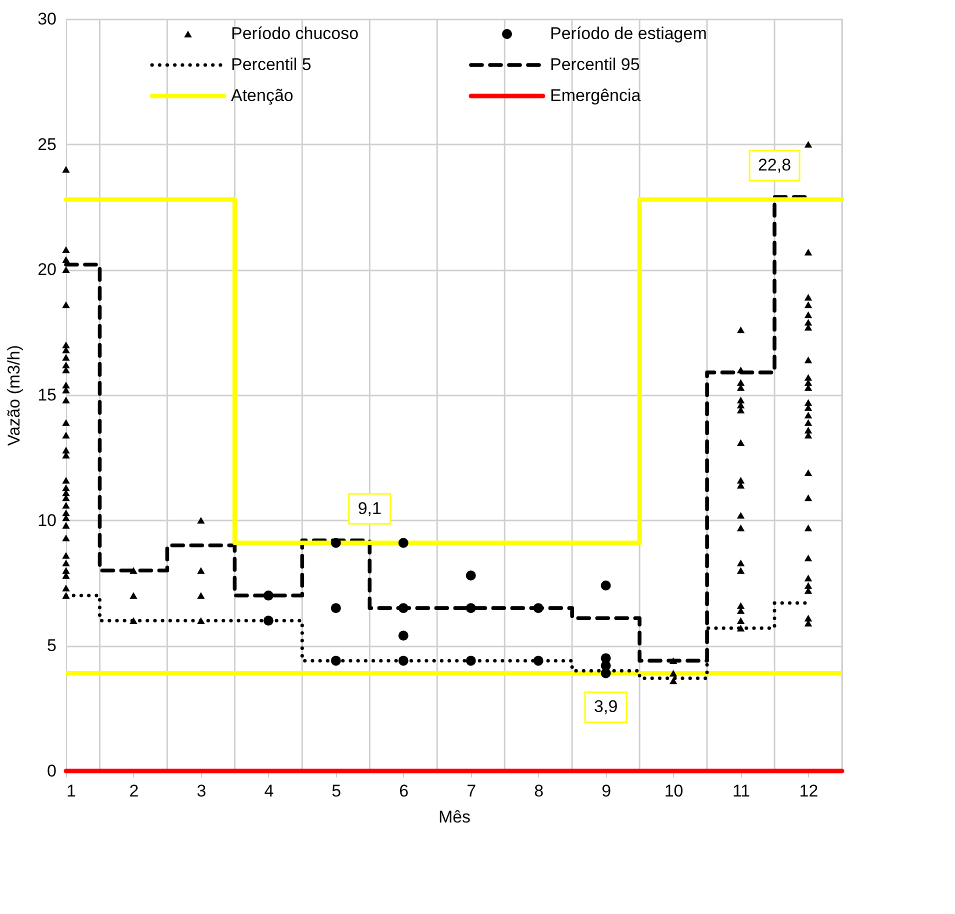  Describe the element at coordinates (454, 817) in the screenshot. I see `x-axis-title: Mês` at that location.